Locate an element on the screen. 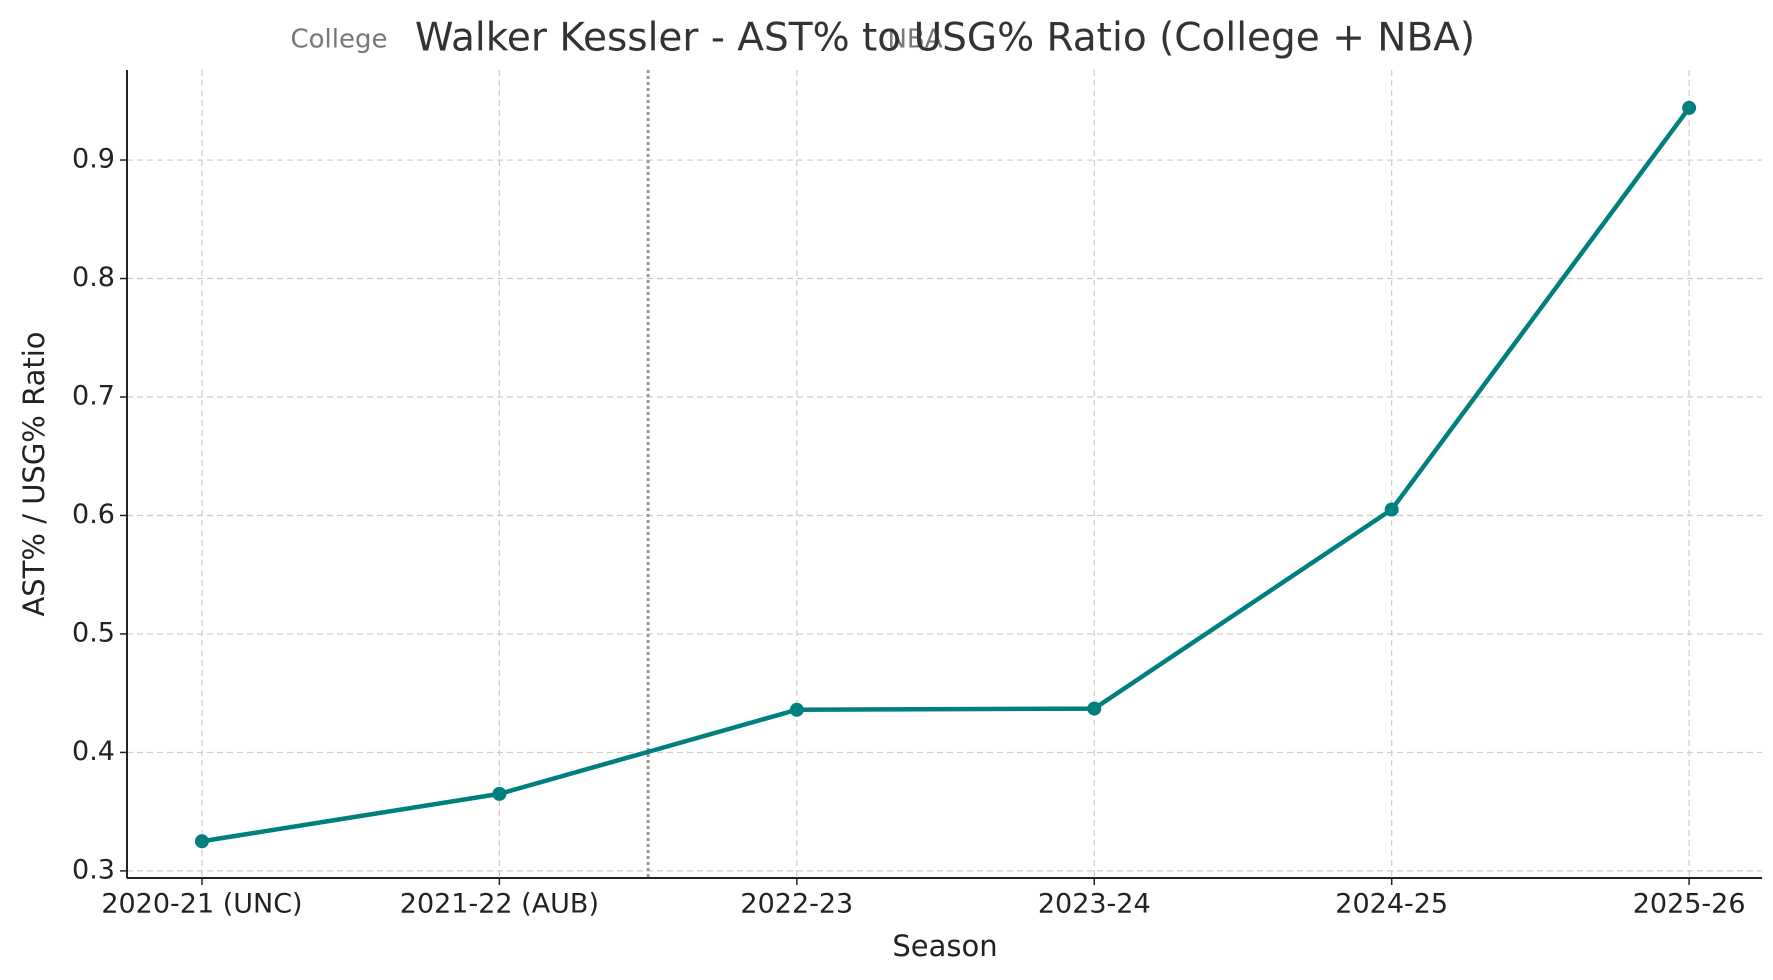 The image size is (1773, 980). y-tick-label: 0.7 is located at coordinates (93, 395).